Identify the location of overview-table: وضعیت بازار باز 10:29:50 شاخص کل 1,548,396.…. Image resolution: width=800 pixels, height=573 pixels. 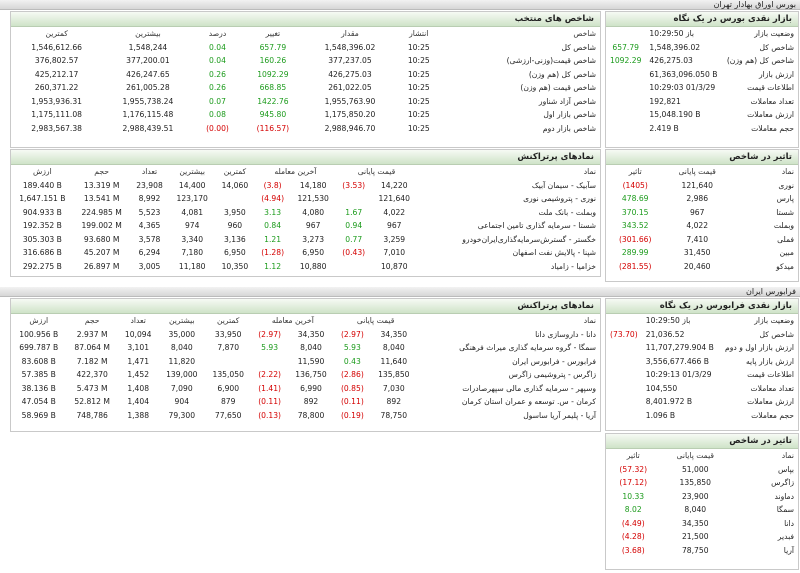
(702, 81).